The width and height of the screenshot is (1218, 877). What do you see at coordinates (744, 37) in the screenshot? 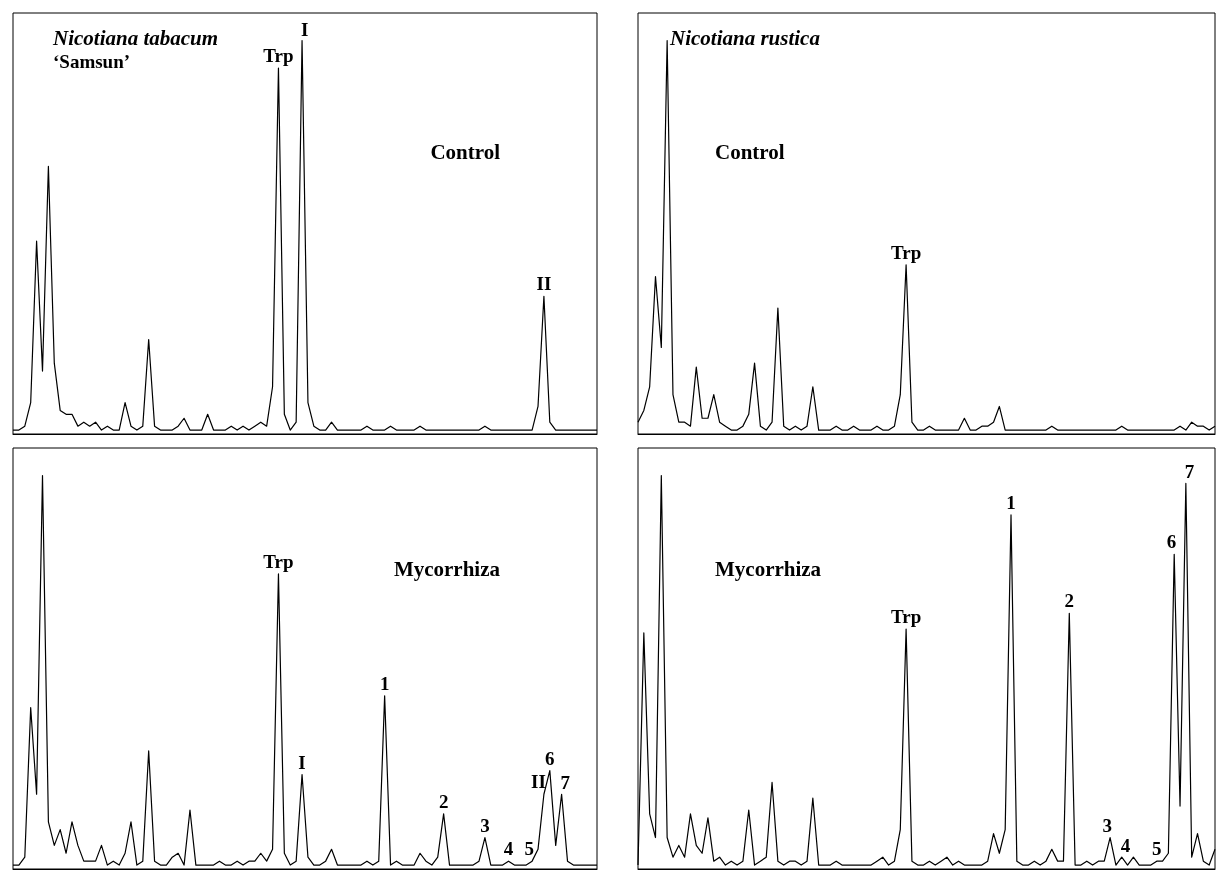
I see `chart-title: Nicotiana rustica` at bounding box center [744, 37].